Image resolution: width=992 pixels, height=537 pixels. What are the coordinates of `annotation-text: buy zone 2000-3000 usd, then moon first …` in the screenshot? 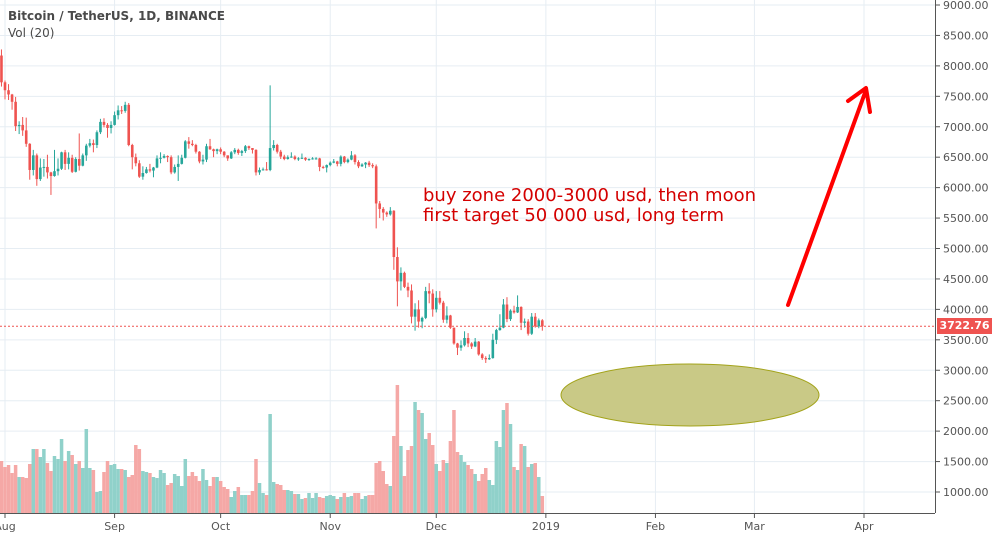 It's located at (589, 206).